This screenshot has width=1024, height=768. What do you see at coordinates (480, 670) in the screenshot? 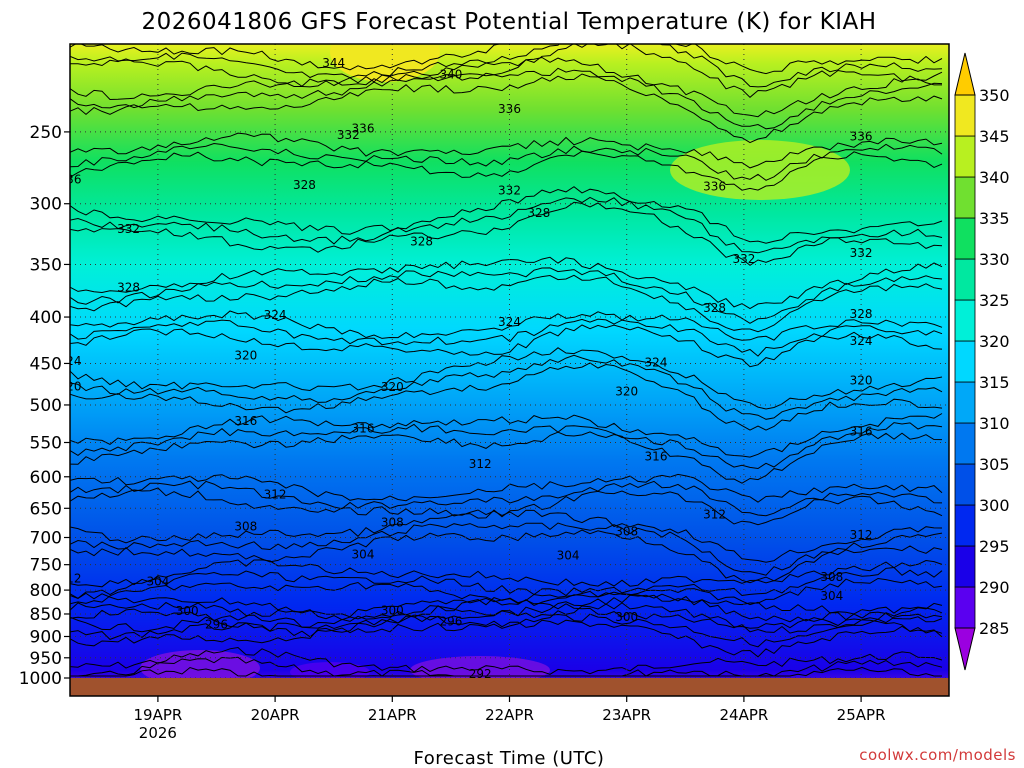
I see `cold-pocket` at bounding box center [480, 670].